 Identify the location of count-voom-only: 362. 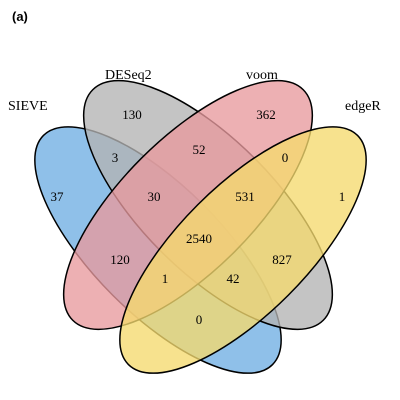
(266, 114).